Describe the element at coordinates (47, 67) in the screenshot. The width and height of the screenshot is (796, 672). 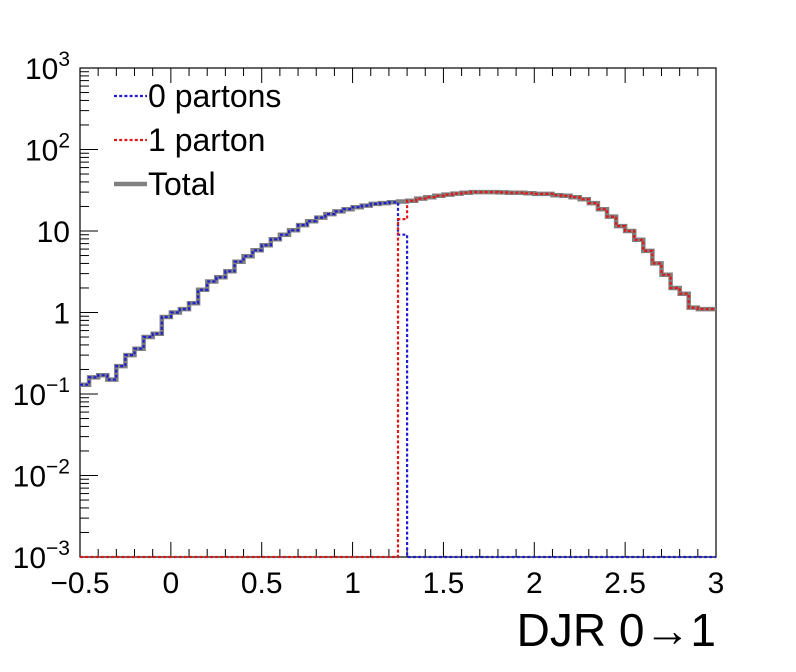
I see `y-tick-label: 10³` at that location.